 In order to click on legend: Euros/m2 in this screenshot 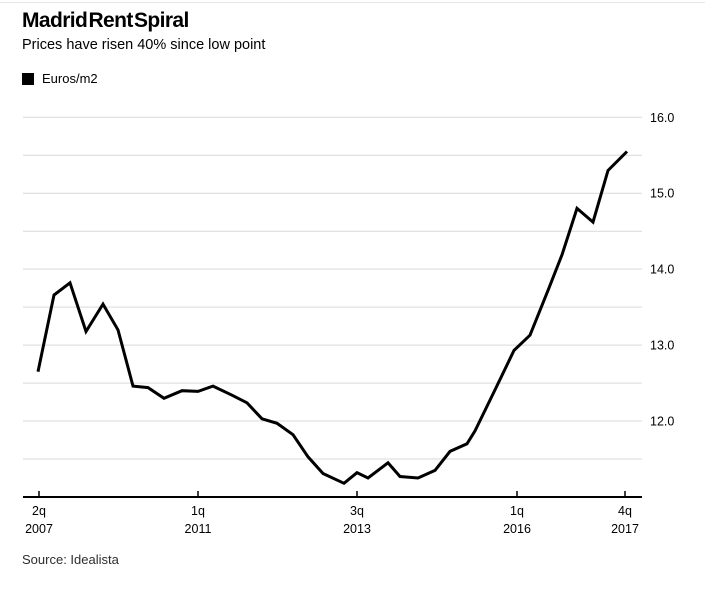, I will do `click(60, 78)`.